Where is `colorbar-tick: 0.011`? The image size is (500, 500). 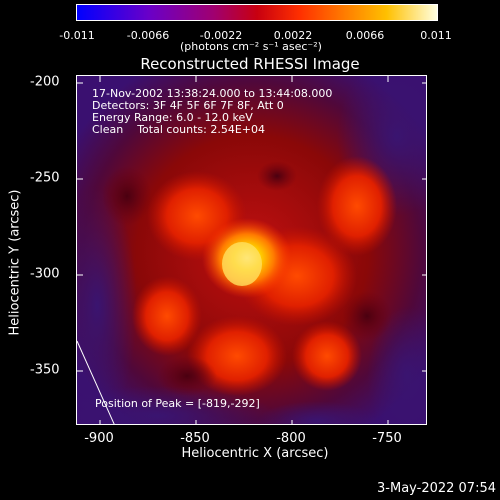 colorbar-tick: 0.011 is located at coordinates (436, 35).